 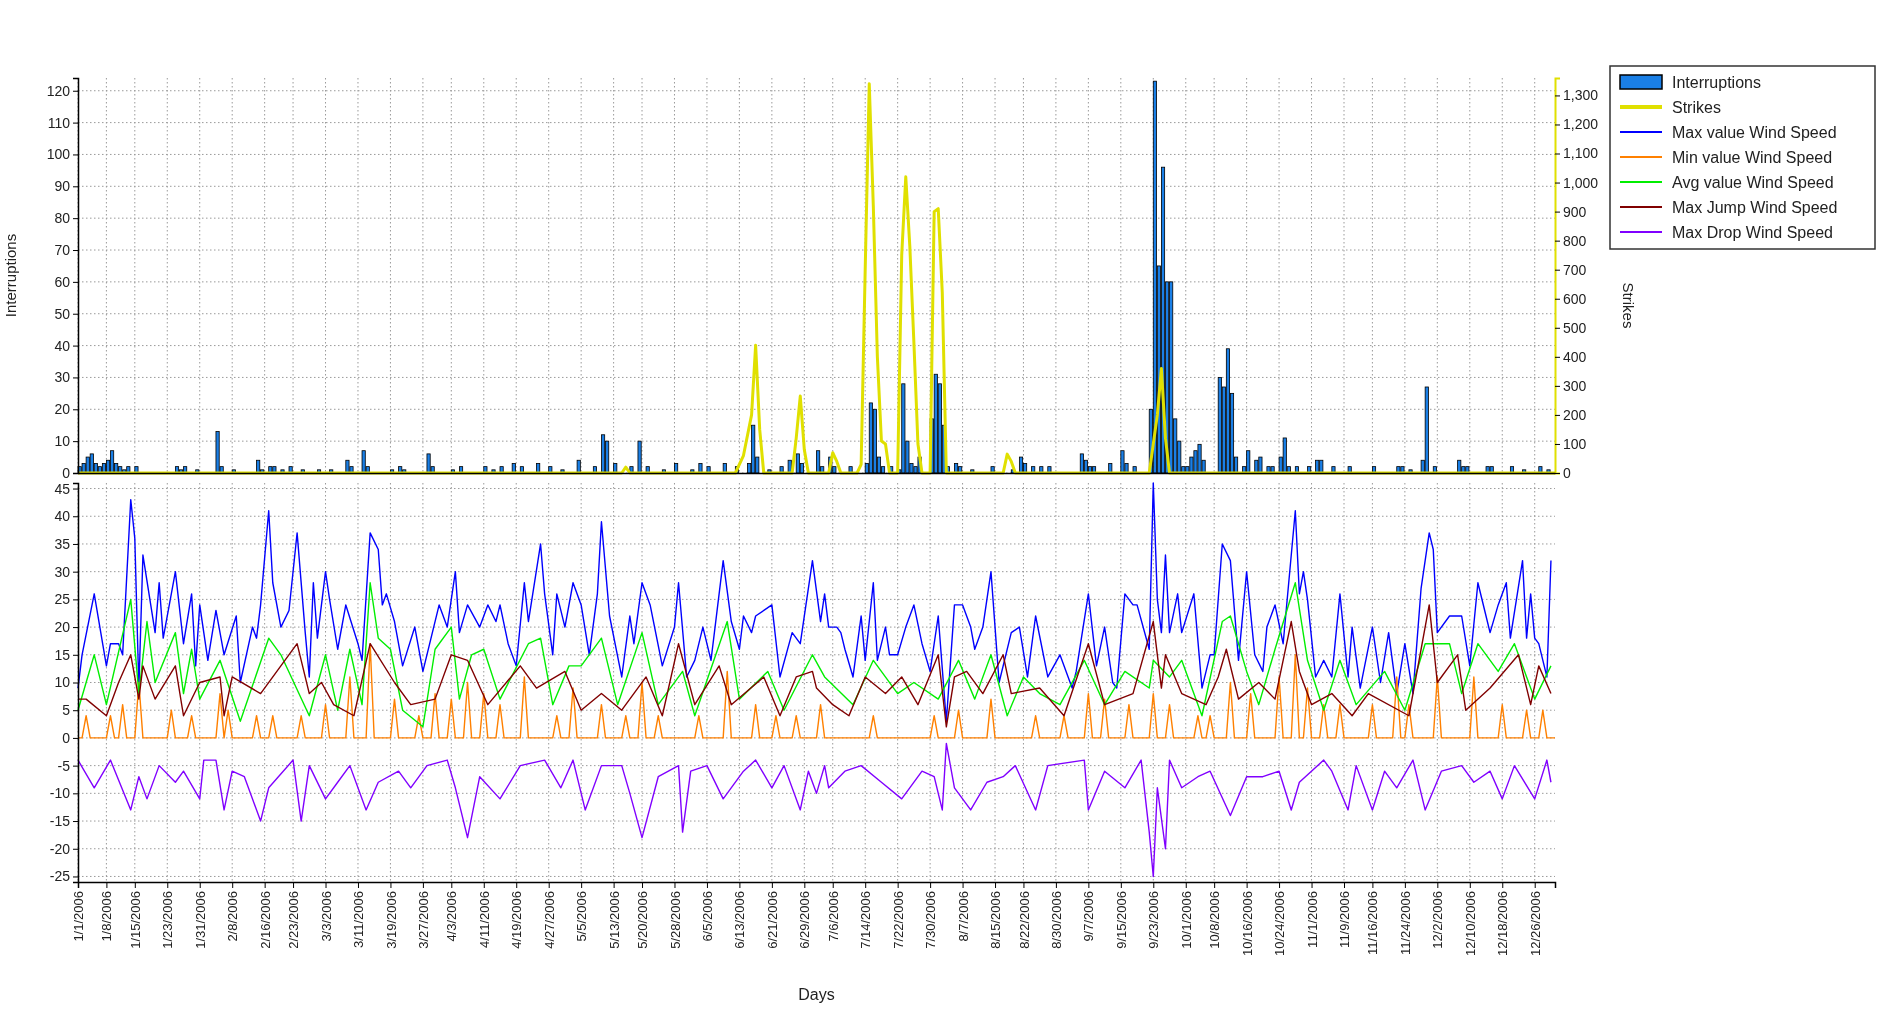 What do you see at coordinates (66, 710) in the screenshot?
I see `y-tick-label: 5` at bounding box center [66, 710].